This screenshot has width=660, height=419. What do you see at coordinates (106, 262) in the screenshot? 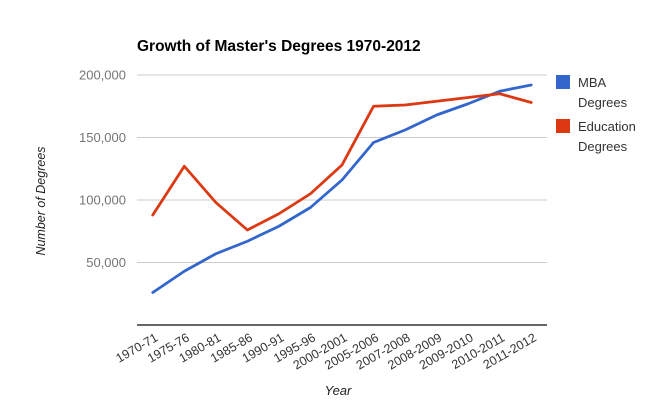
I see `y-tick-label: 50,000` at bounding box center [106, 262].